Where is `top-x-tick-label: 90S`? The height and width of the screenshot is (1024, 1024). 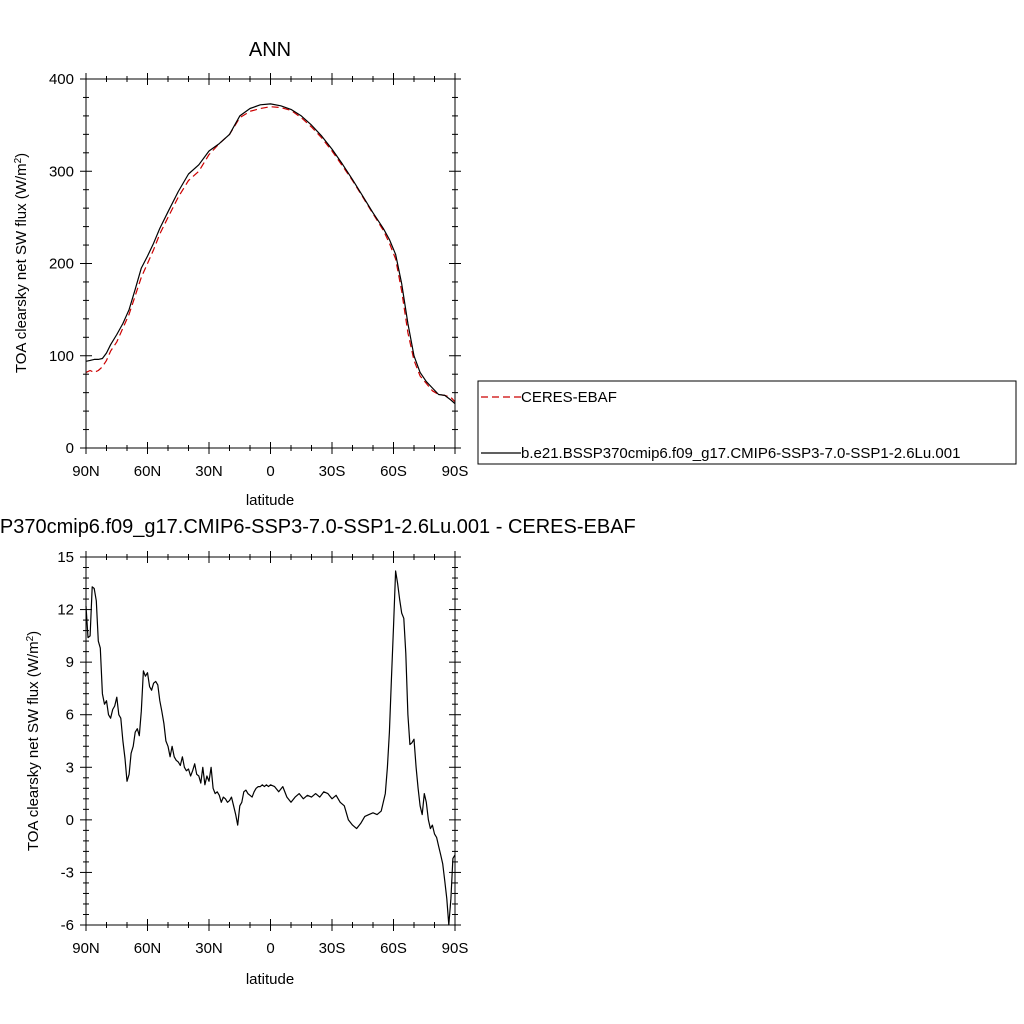
top-x-tick-label: 90S is located at coordinates (455, 471).